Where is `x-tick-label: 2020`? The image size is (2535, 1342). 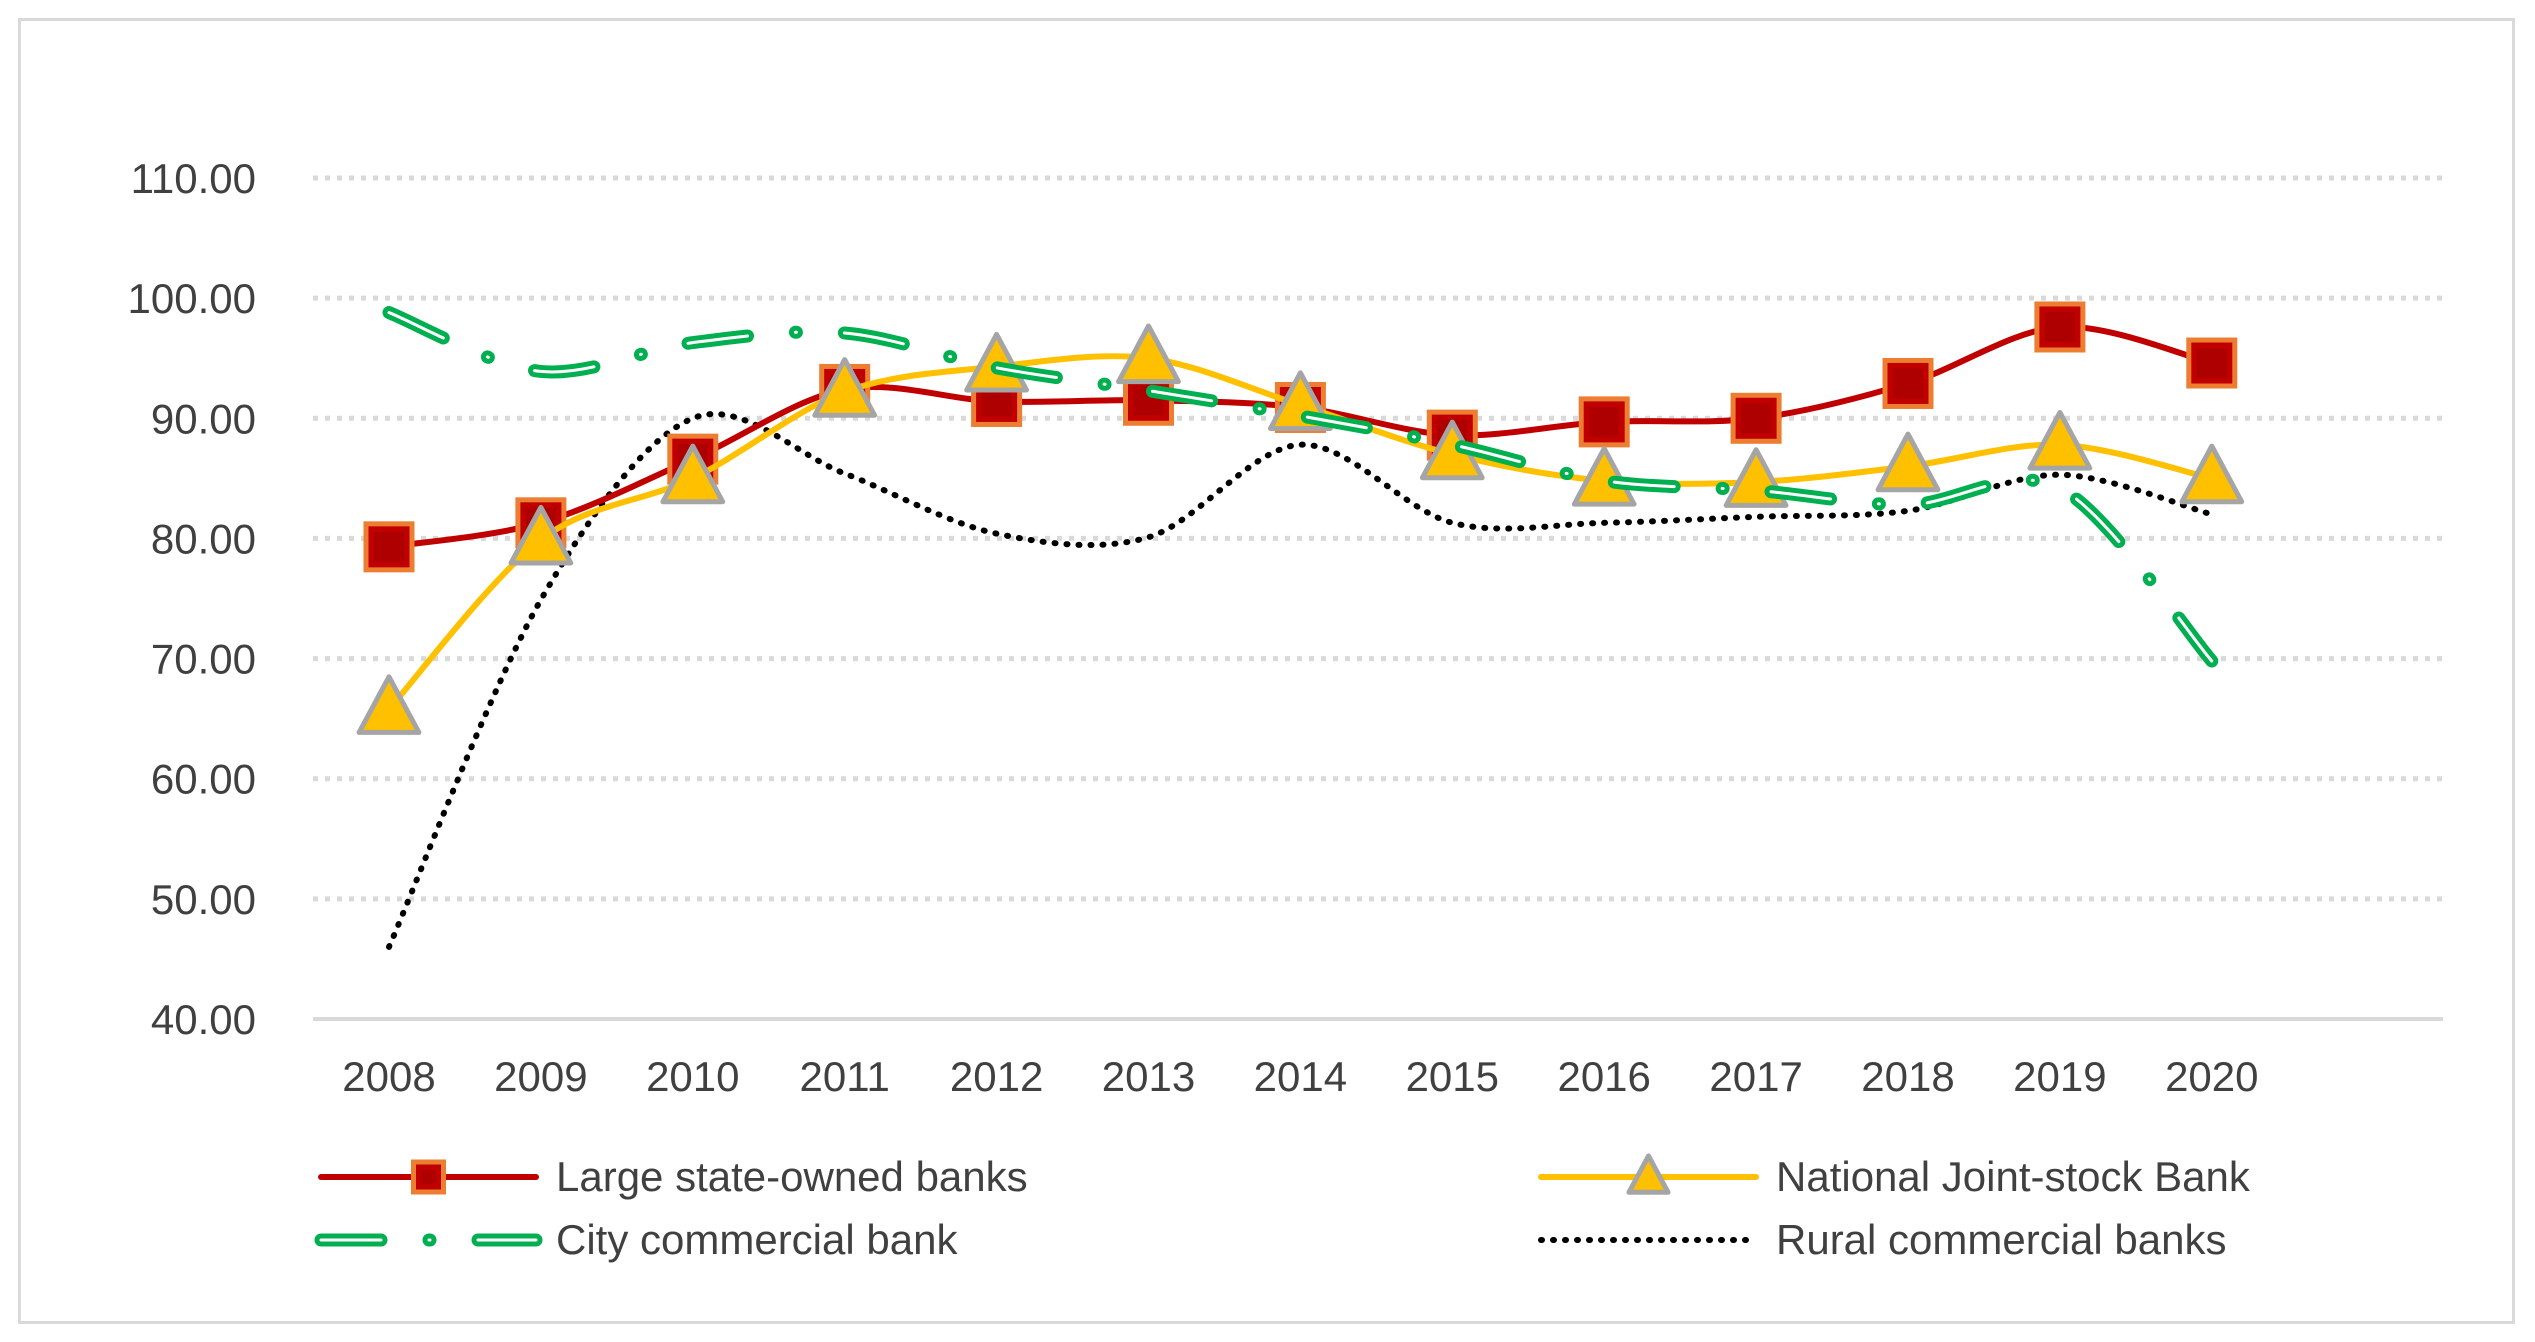
x-tick-label: 2020 is located at coordinates (2211, 1076).